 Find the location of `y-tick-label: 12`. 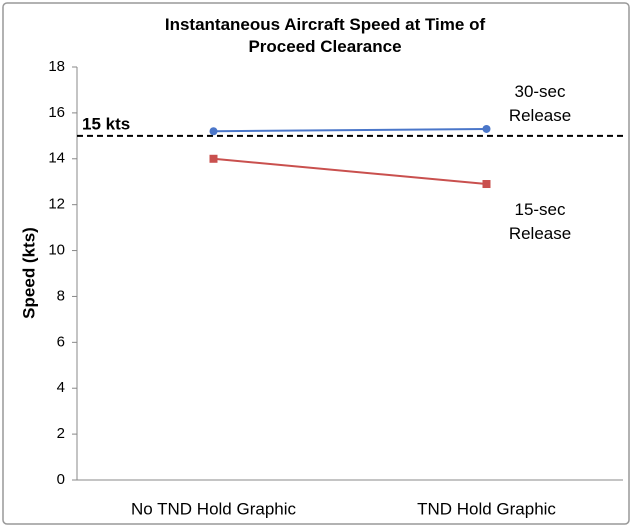

y-tick-label: 12 is located at coordinates (56, 204).